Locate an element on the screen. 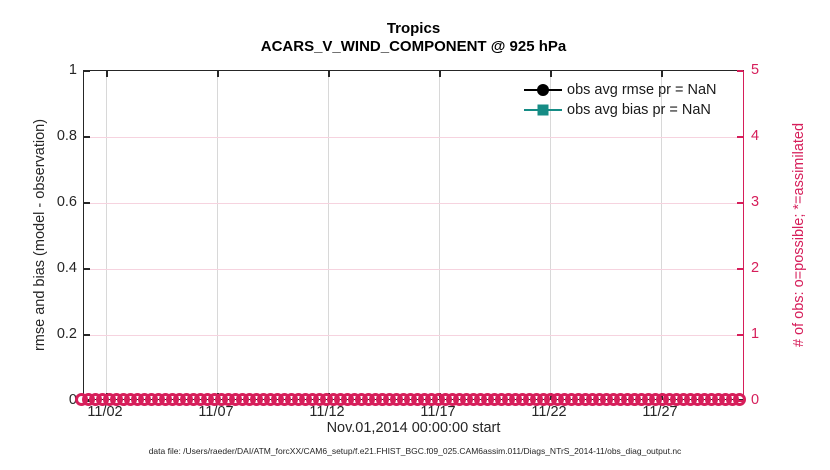  plot-subtitle: ACARS_V_WIND_COMPONENT @ 925 hPa is located at coordinates (413, 46).